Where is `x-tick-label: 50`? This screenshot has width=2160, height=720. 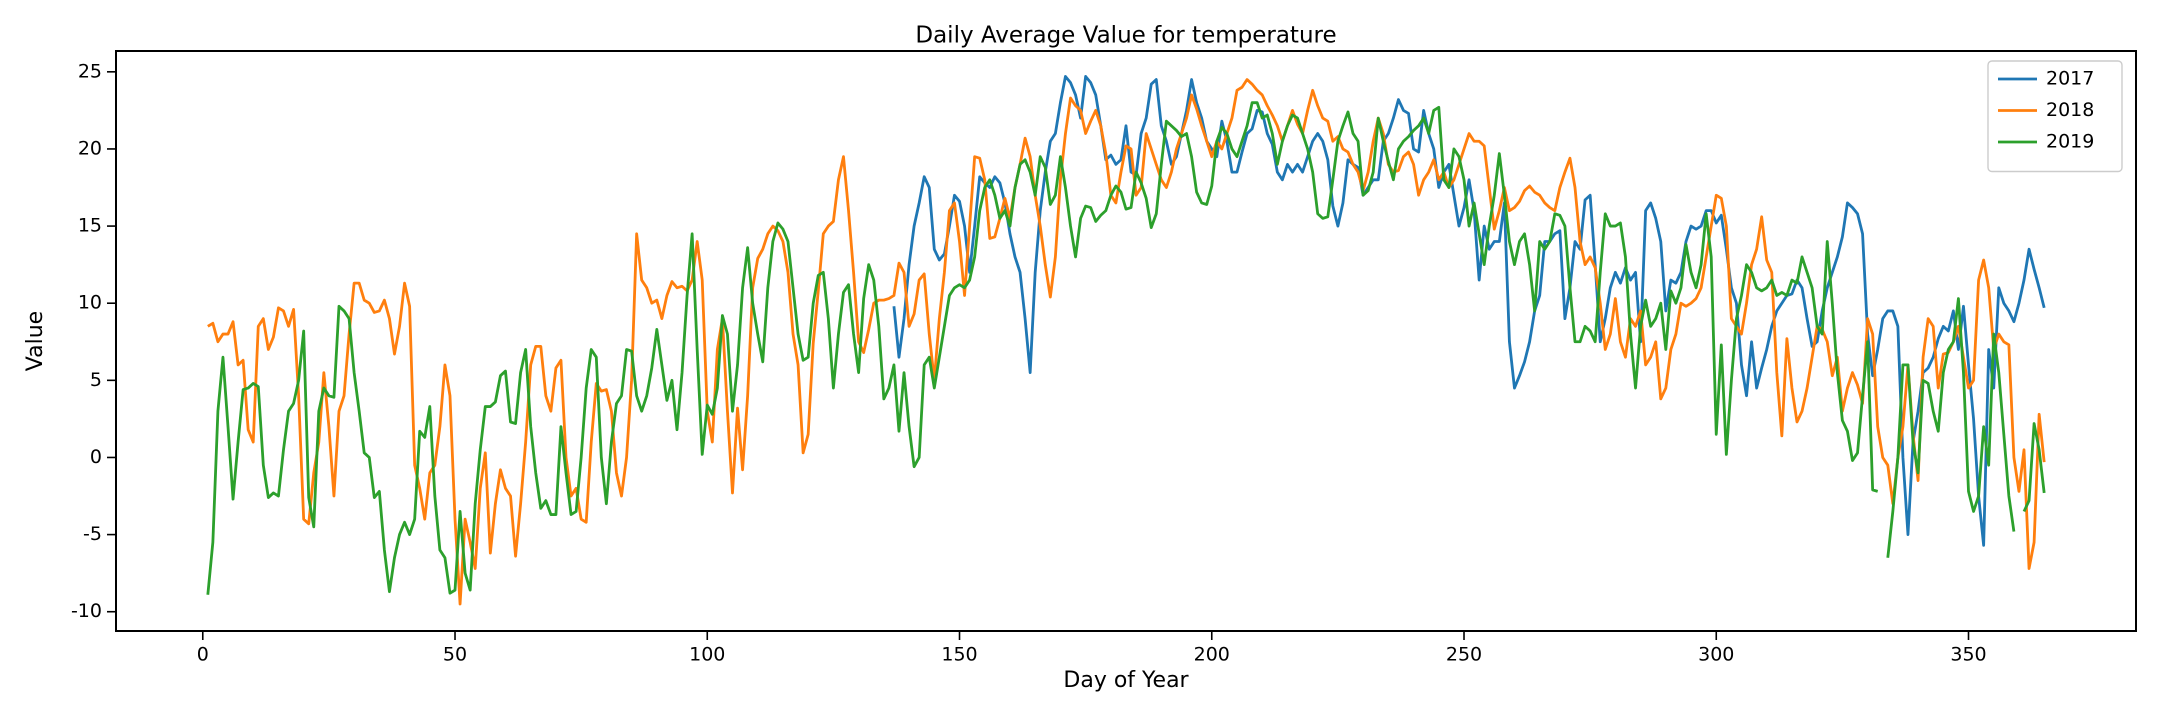 x-tick-label: 50 is located at coordinates (455, 655).